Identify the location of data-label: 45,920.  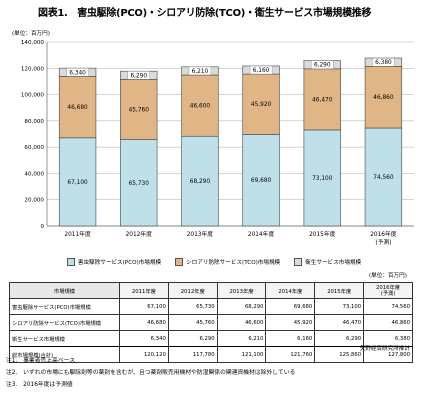
(261, 105).